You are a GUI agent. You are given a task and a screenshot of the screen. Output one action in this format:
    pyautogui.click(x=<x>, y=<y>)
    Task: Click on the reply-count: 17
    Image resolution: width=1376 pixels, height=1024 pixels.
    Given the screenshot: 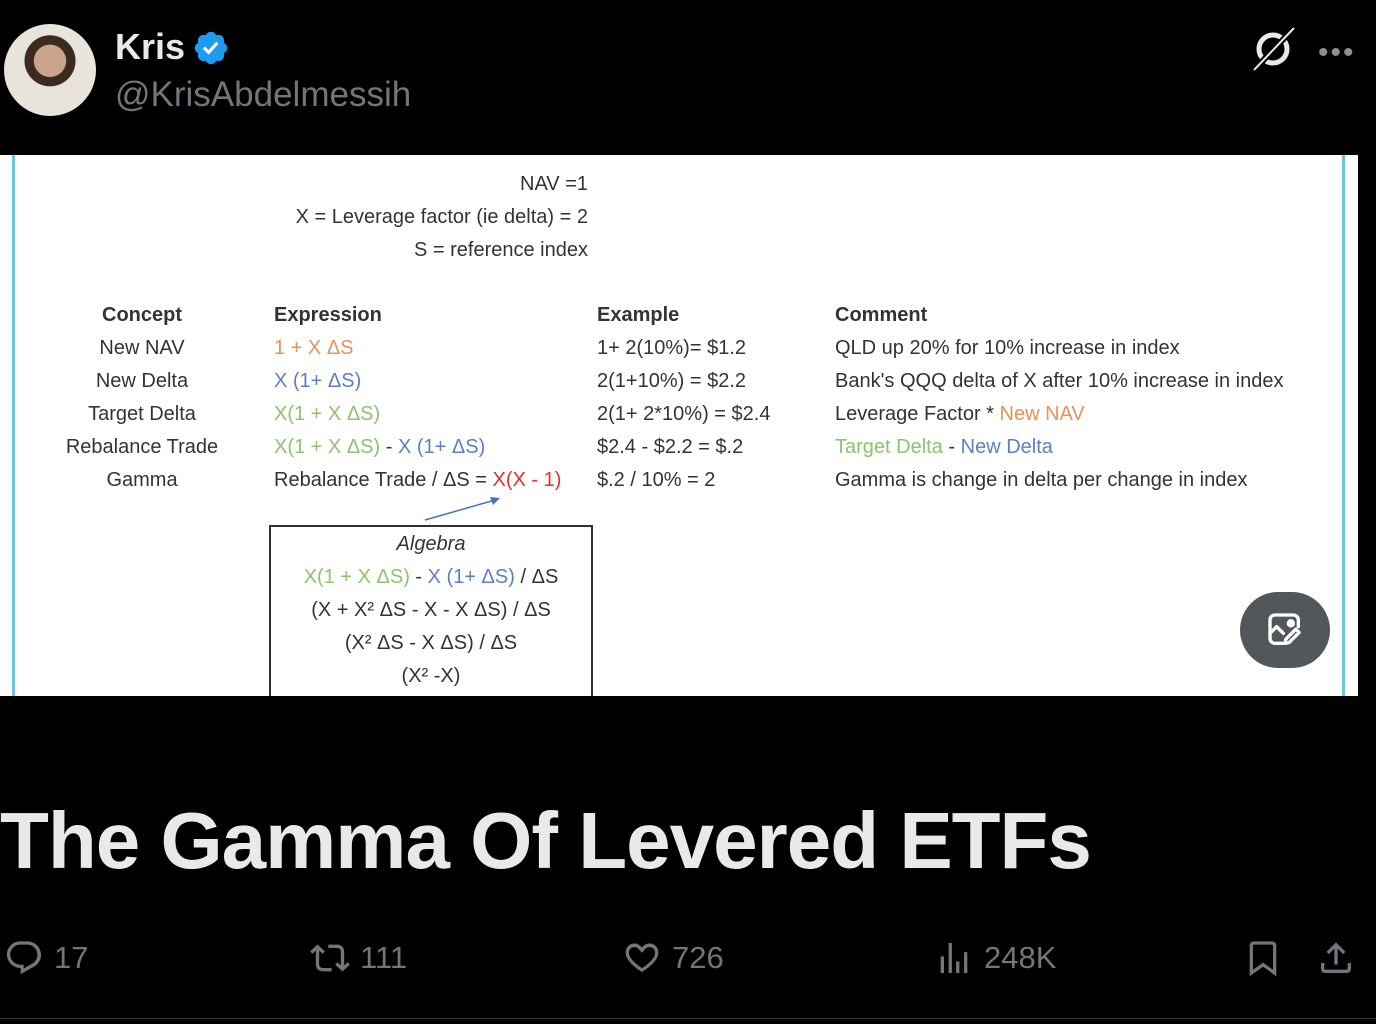 What is the action you would take?
    pyautogui.click(x=71, y=957)
    